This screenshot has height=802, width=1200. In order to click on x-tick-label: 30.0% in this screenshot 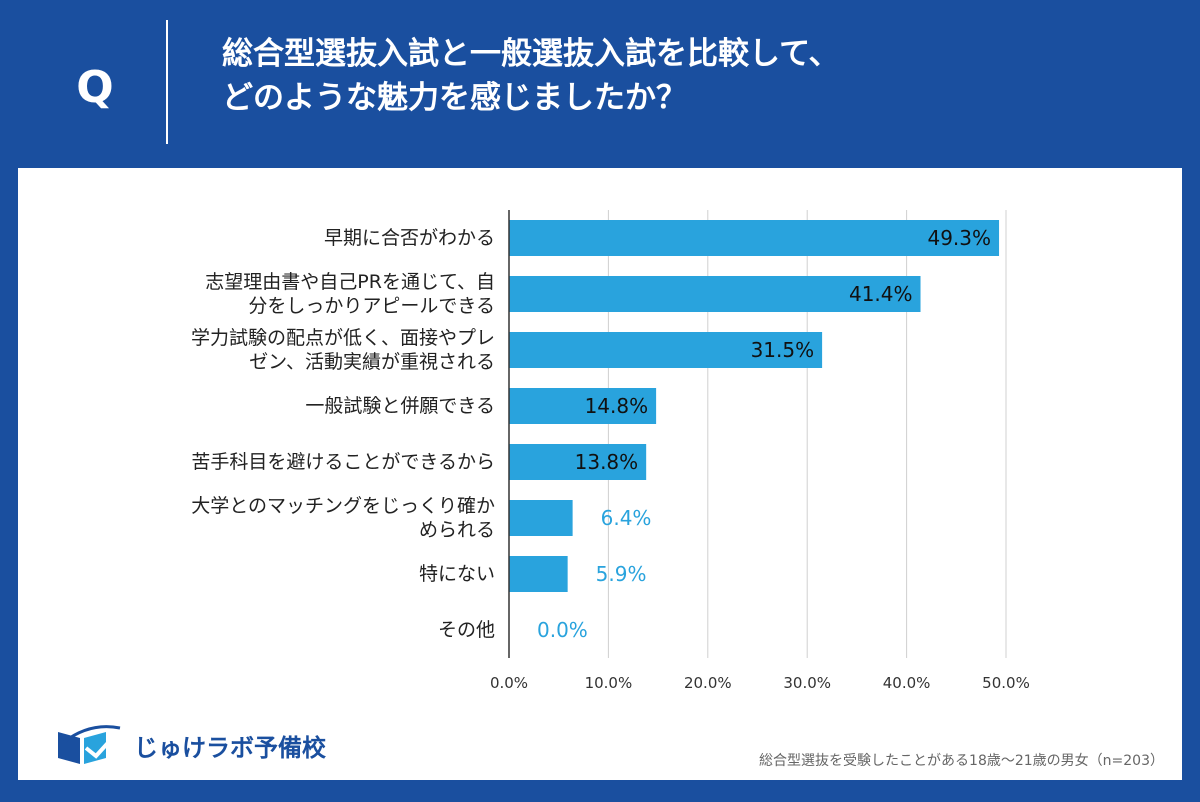, I will do `click(807, 683)`.